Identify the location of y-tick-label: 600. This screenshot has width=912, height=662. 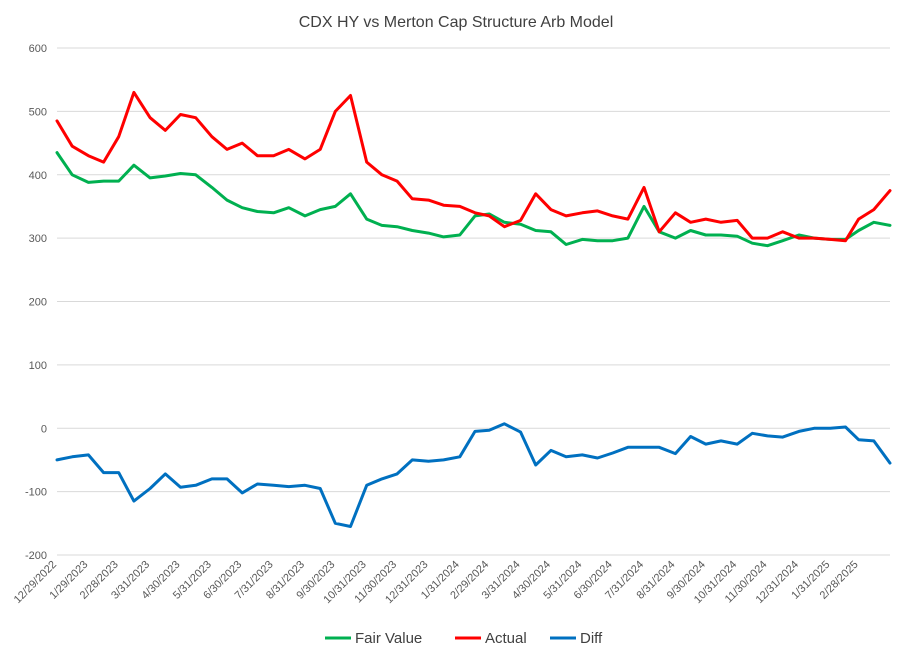
(38, 49).